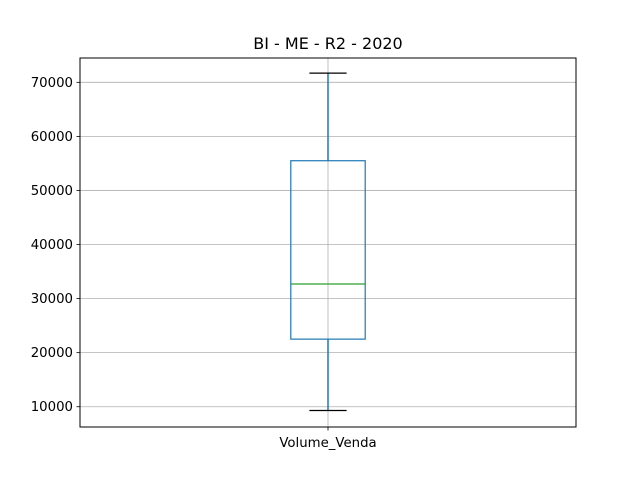 Image resolution: width=640 pixels, height=480 pixels. Describe the element at coordinates (52, 353) in the screenshot. I see `y-tick-label: 20000` at that location.